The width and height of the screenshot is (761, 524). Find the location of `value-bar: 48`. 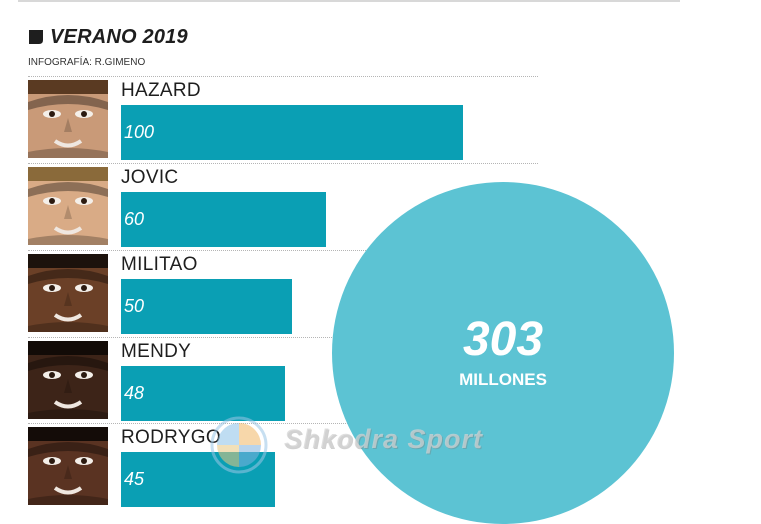

value-bar: 48 is located at coordinates (203, 393).